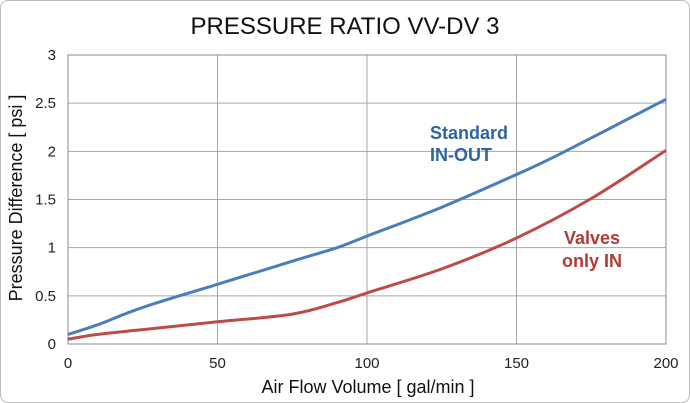 The height and width of the screenshot is (403, 690). Describe the element at coordinates (52, 151) in the screenshot. I see `y-tick-label: 2` at that location.